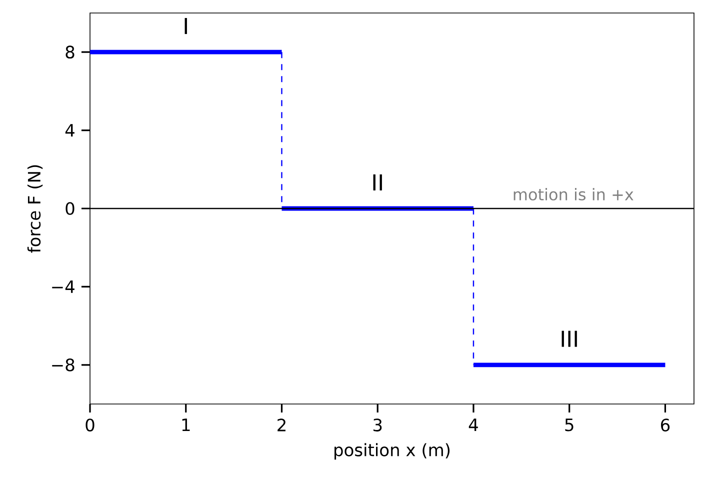 This screenshot has height=487, width=709. Describe the element at coordinates (665, 425) in the screenshot. I see `x-tick-label: 6` at that location.